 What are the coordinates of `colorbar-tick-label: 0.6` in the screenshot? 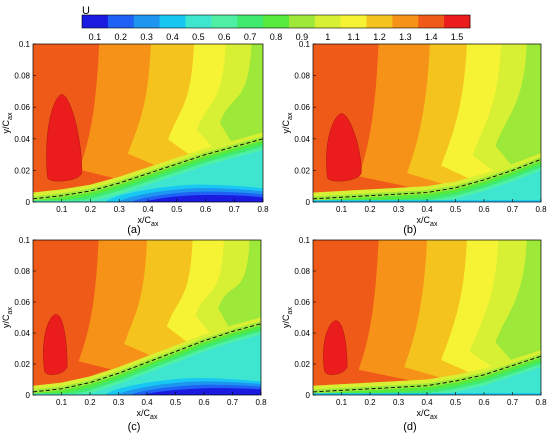 It's located at (224, 37).